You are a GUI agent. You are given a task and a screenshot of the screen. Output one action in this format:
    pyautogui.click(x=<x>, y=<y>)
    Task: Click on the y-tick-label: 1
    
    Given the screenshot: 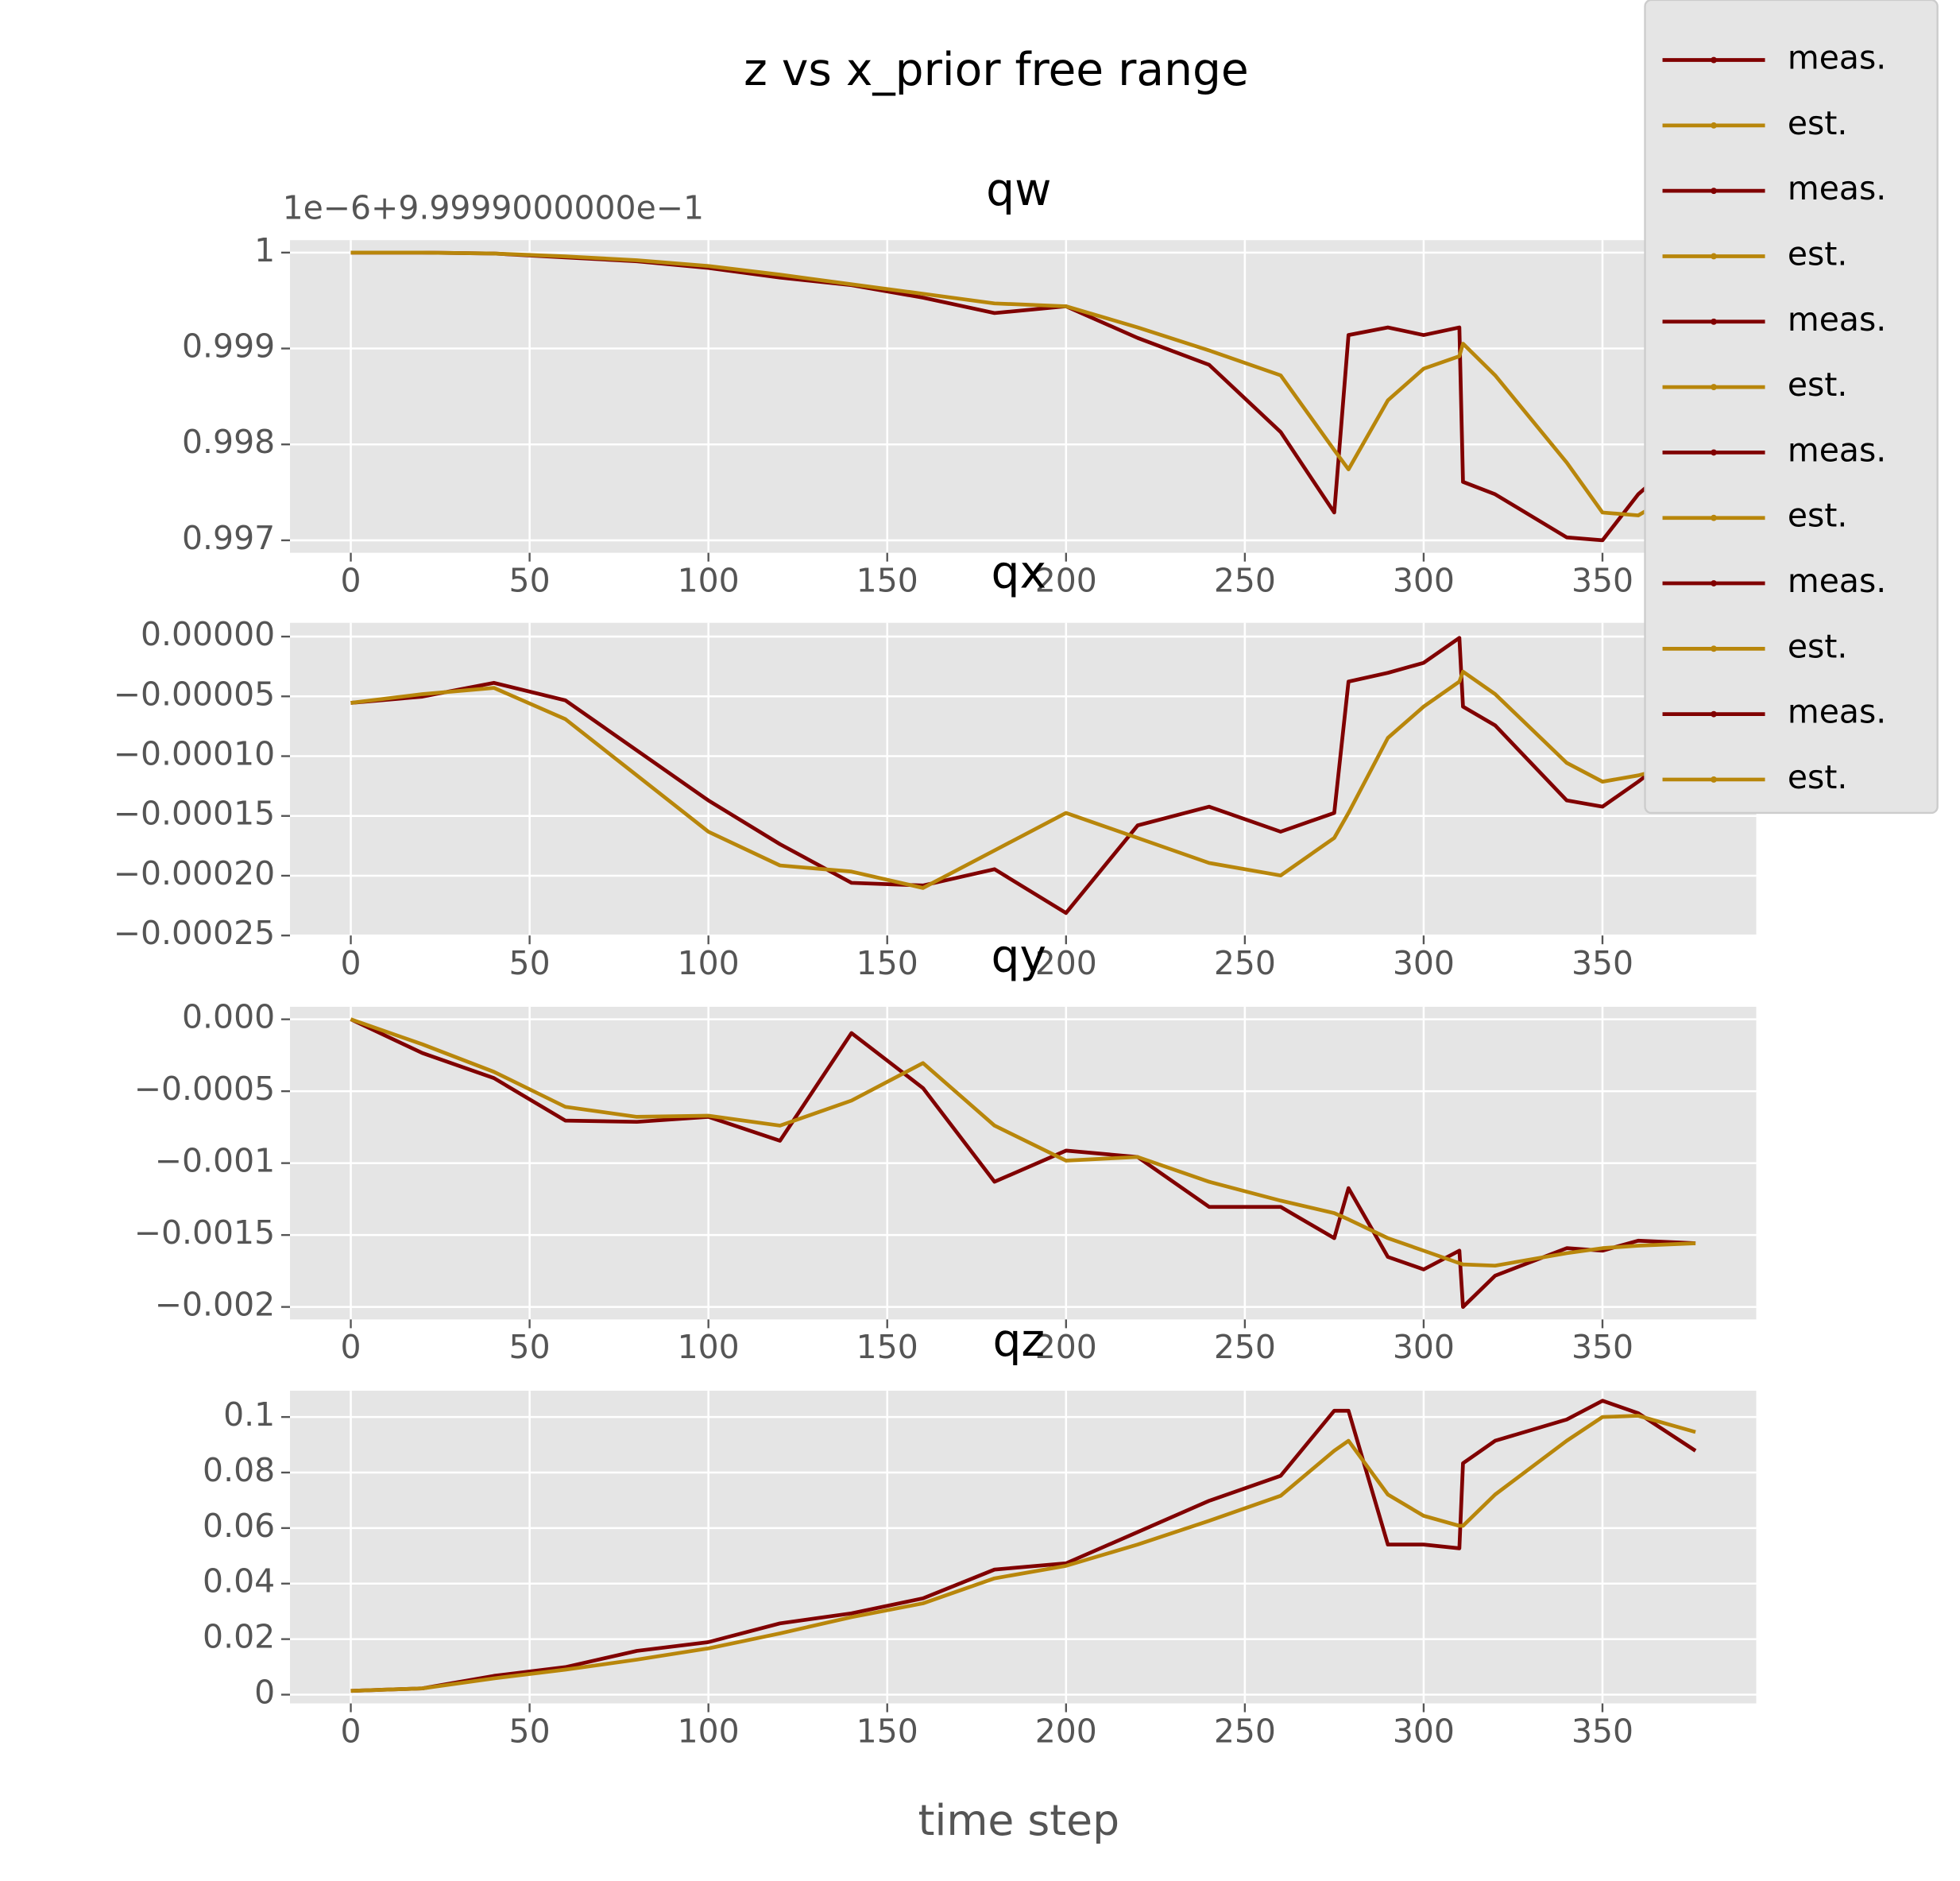 What is the action you would take?
    pyautogui.click(x=264, y=250)
    